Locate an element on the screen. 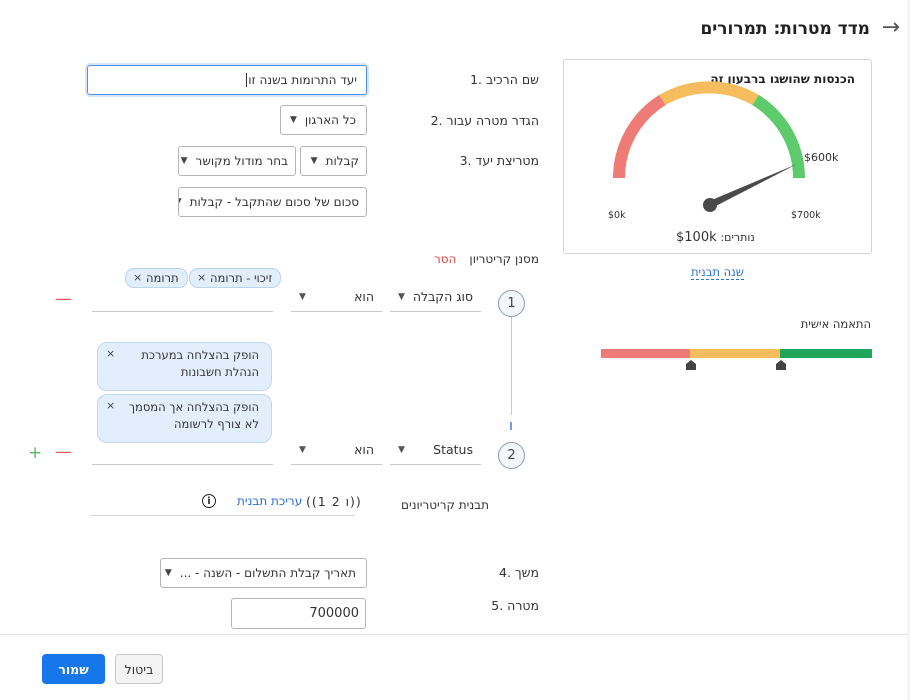 The image size is (910, 700). define-goal-select: כל הארגון ▼ is located at coordinates (323, 120).